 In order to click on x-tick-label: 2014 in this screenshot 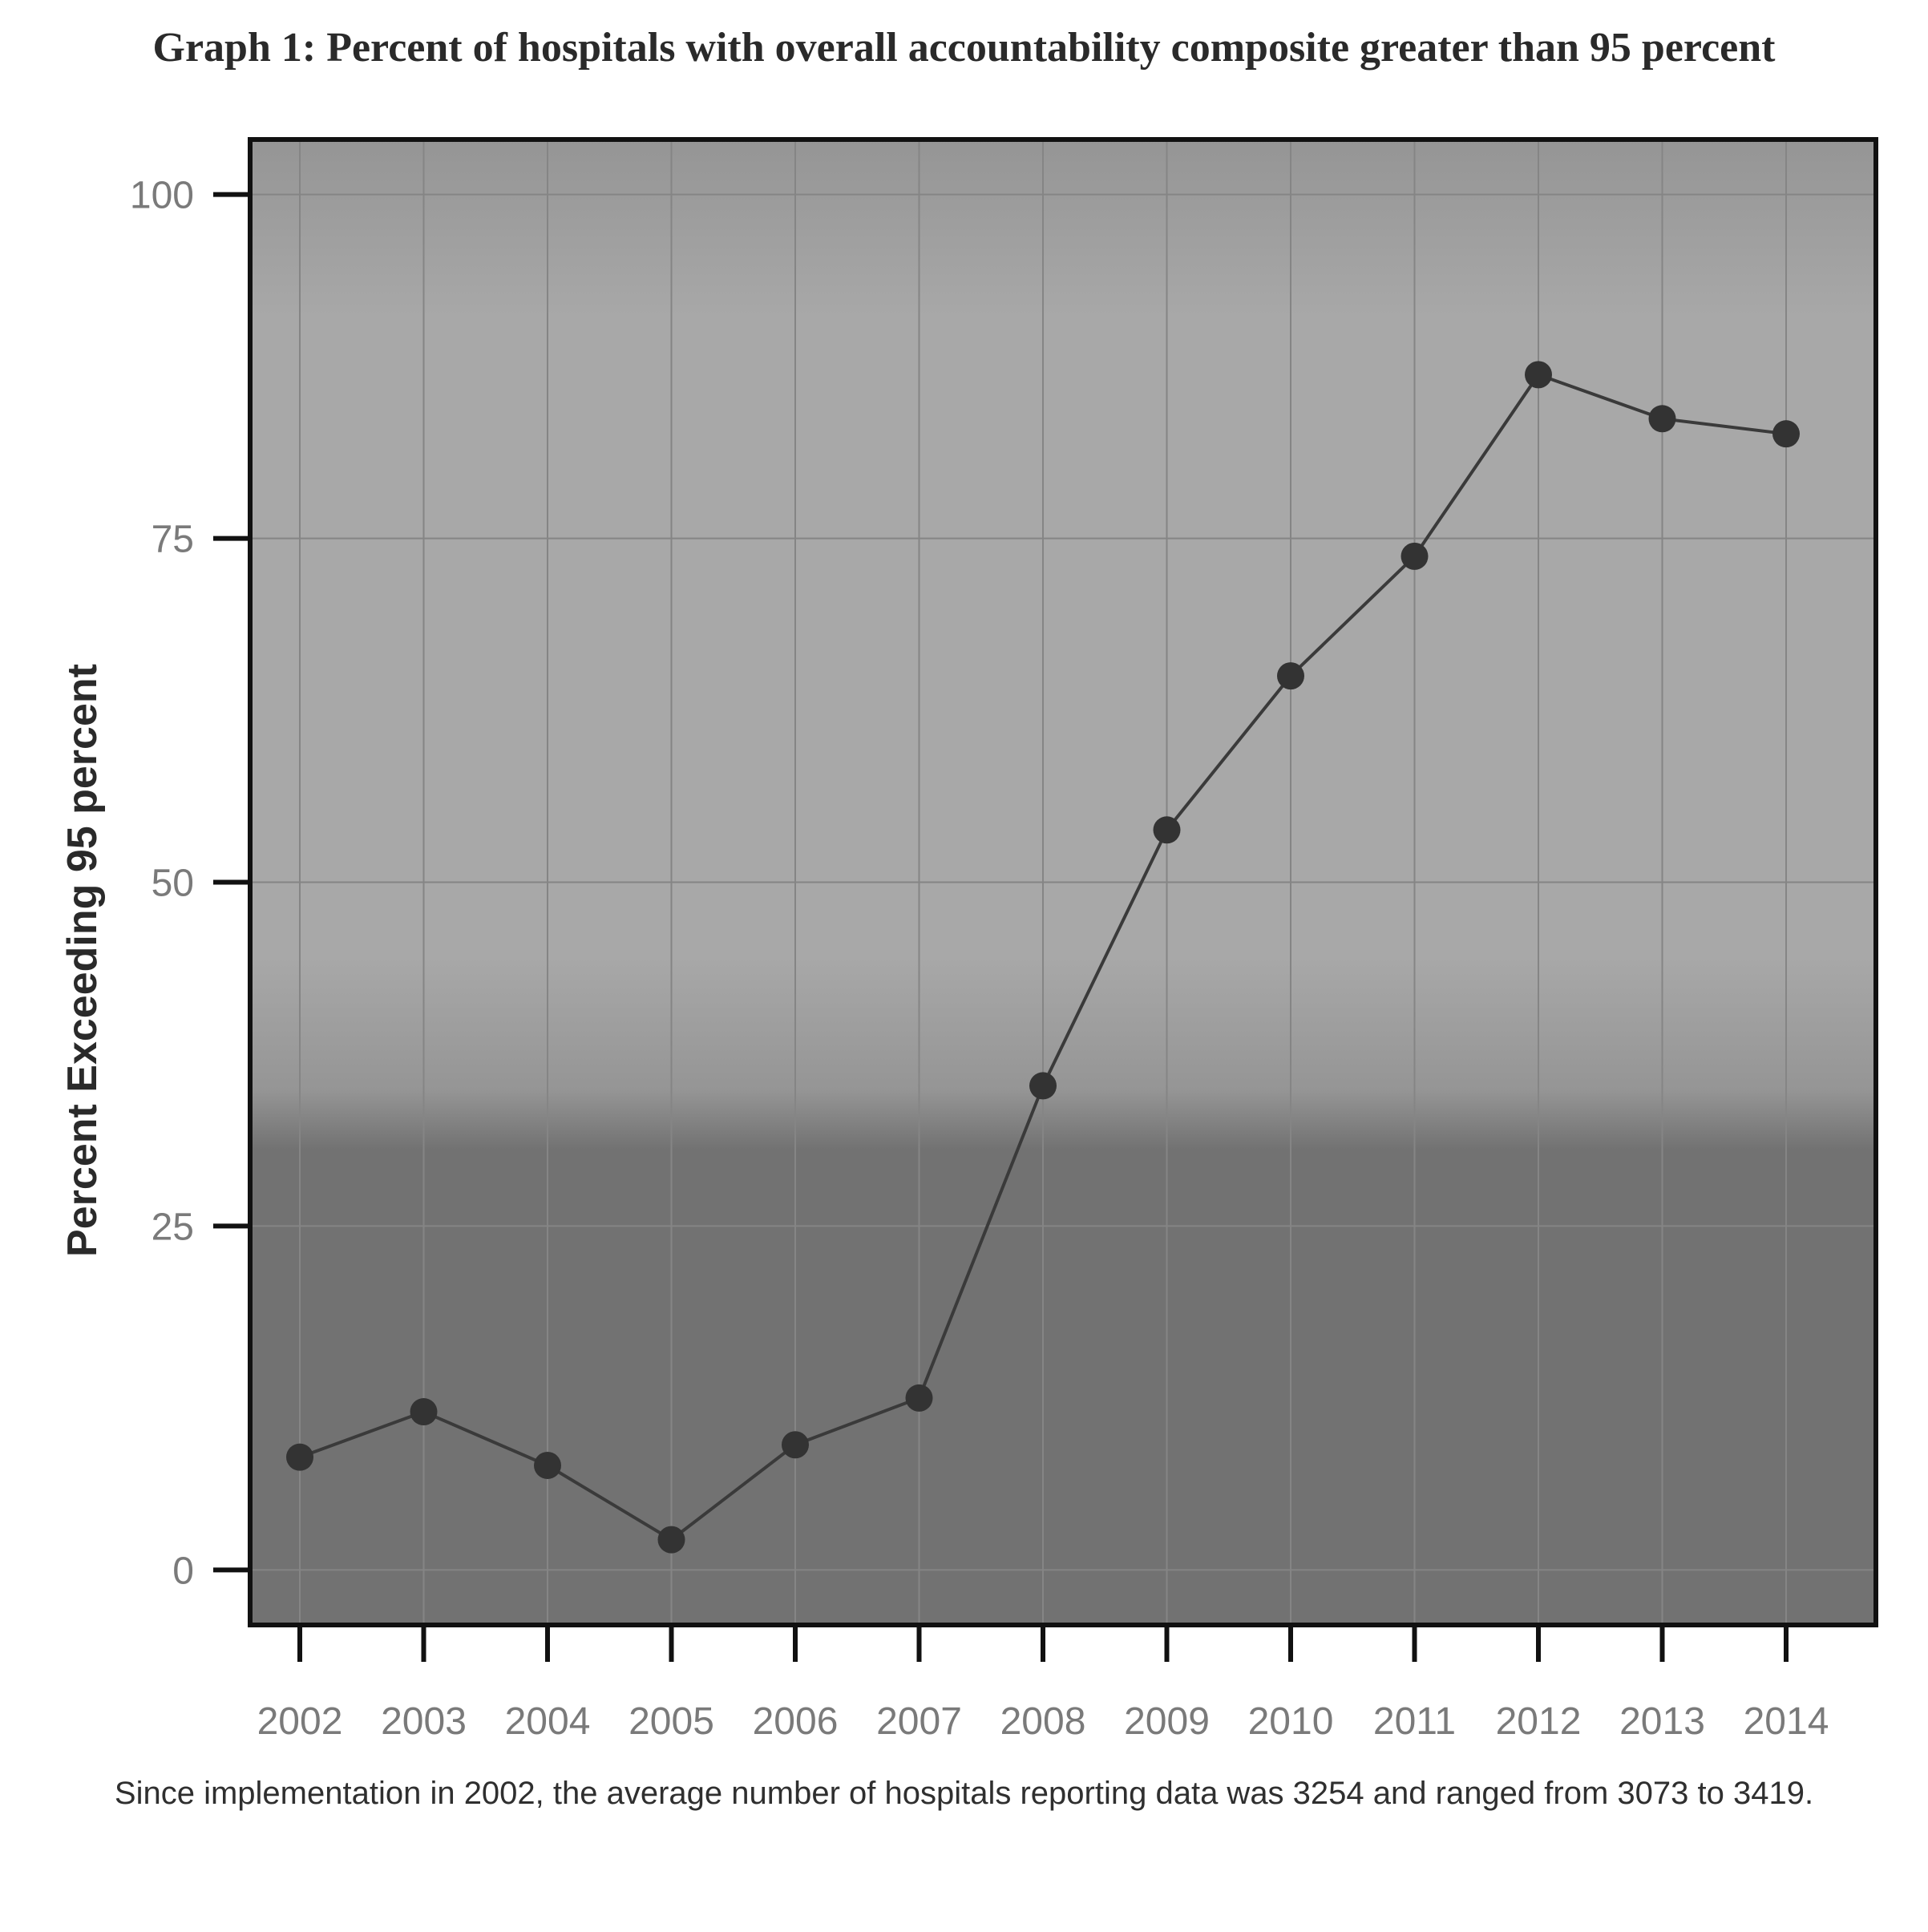, I will do `click(1786, 1721)`.